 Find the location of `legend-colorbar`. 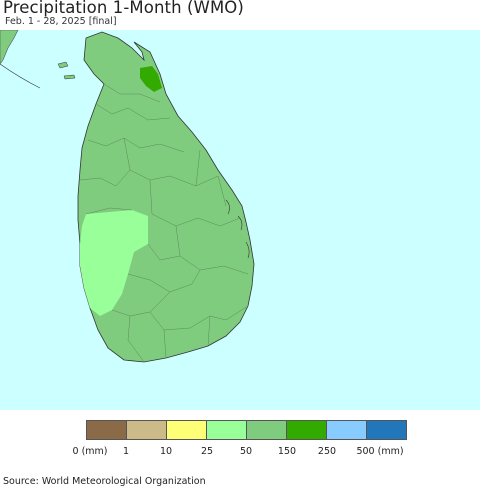

legend-colorbar is located at coordinates (246, 430).